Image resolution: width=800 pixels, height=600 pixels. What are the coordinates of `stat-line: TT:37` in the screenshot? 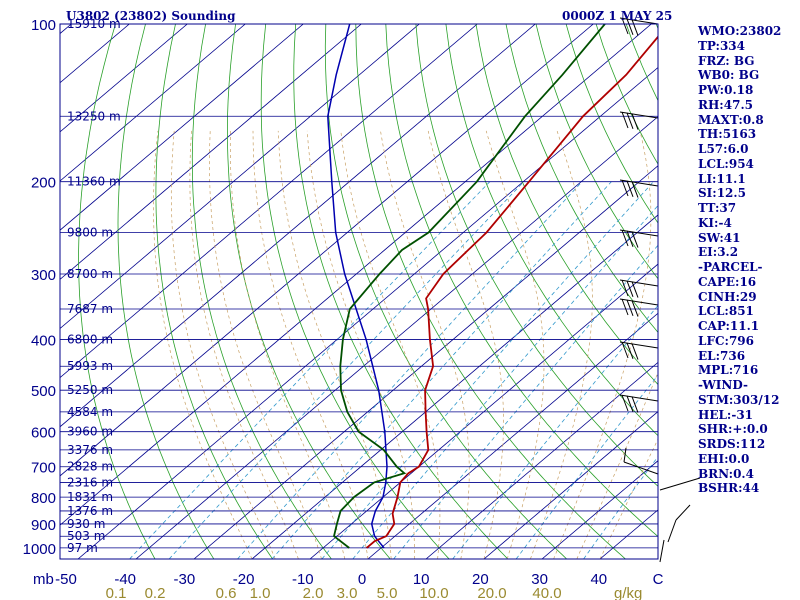 It's located at (717, 208).